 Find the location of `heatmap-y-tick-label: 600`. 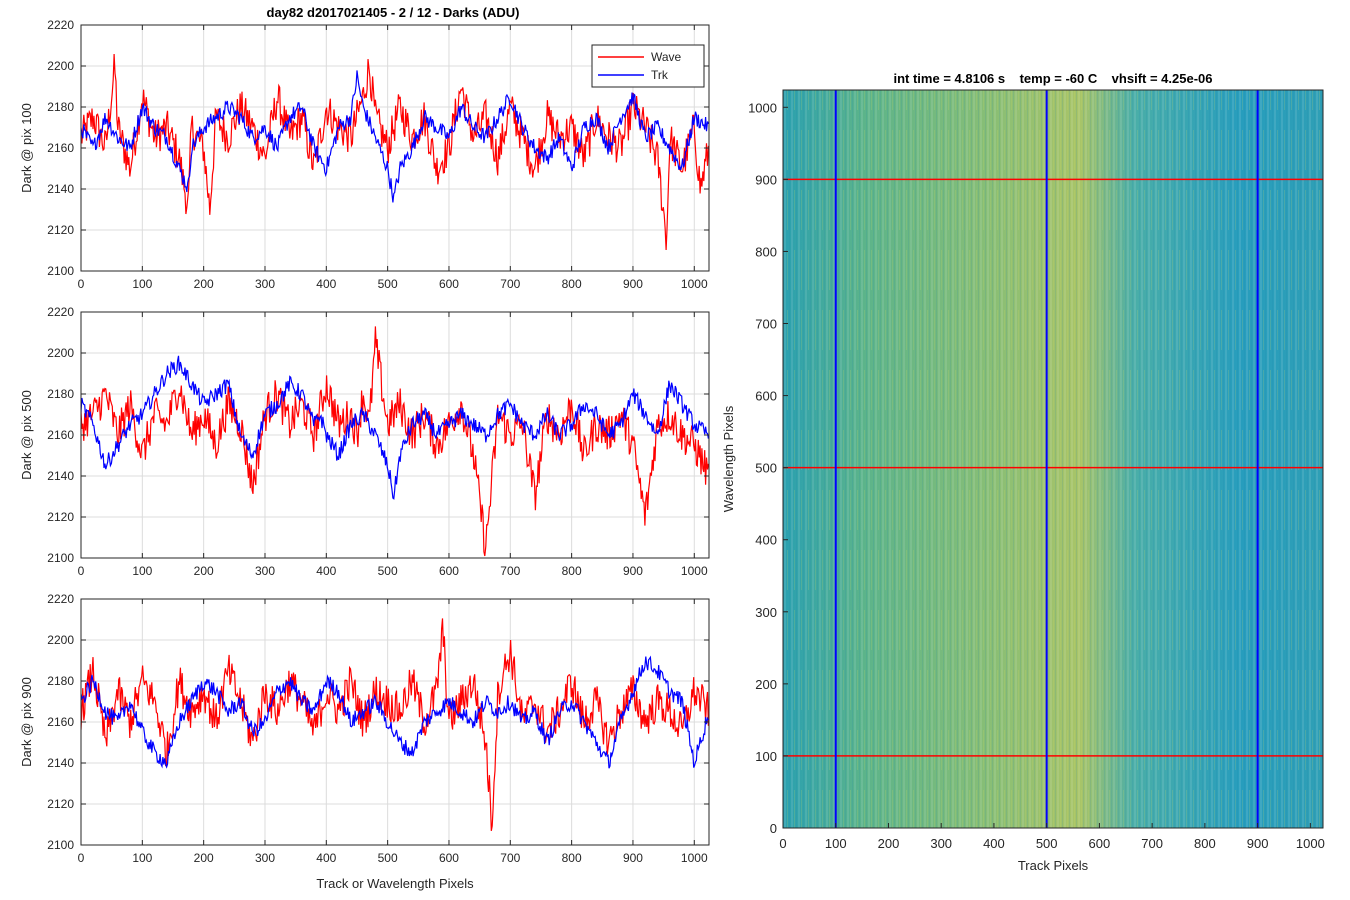

heatmap-y-tick-label: 600 is located at coordinates (766, 396).